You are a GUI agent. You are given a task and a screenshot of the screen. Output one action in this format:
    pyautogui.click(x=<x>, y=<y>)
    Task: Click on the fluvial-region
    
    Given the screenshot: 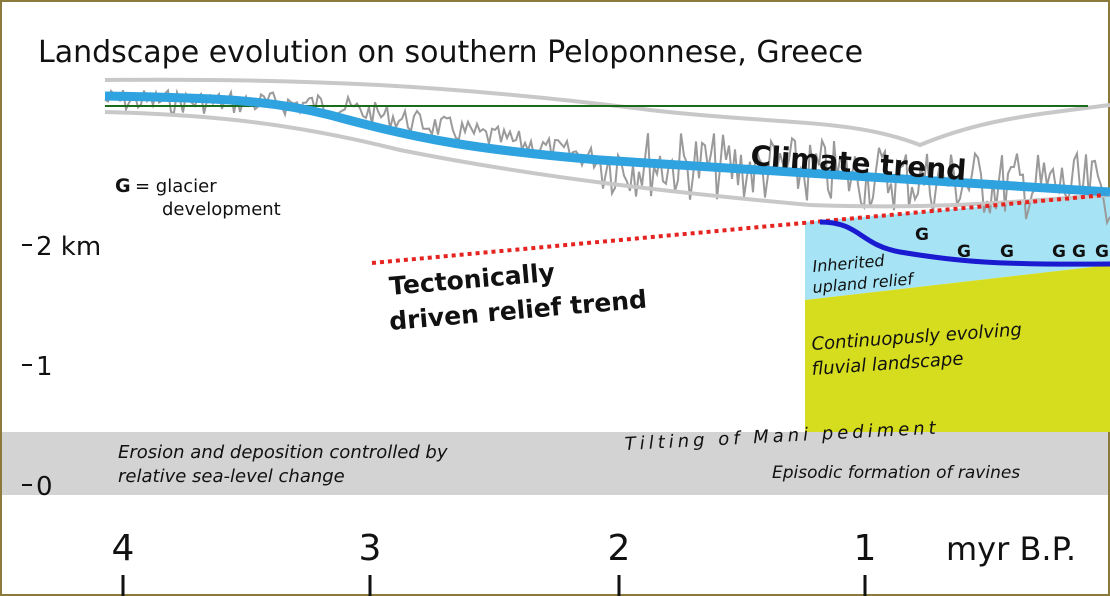 What is the action you would take?
    pyautogui.click(x=957, y=348)
    